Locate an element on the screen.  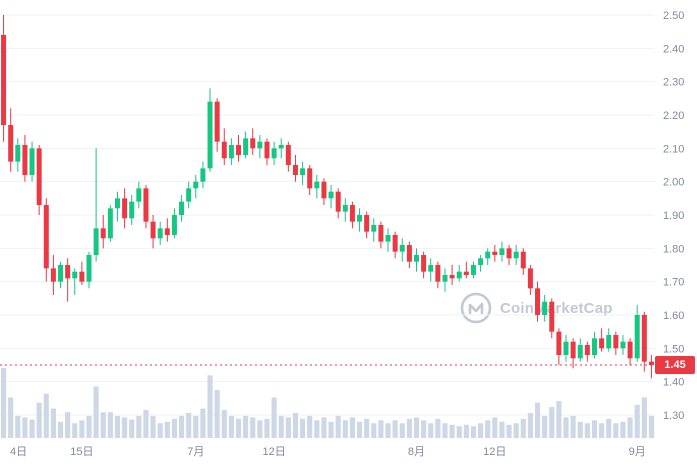
y-axis-label: 2.50 is located at coordinates (673, 16).